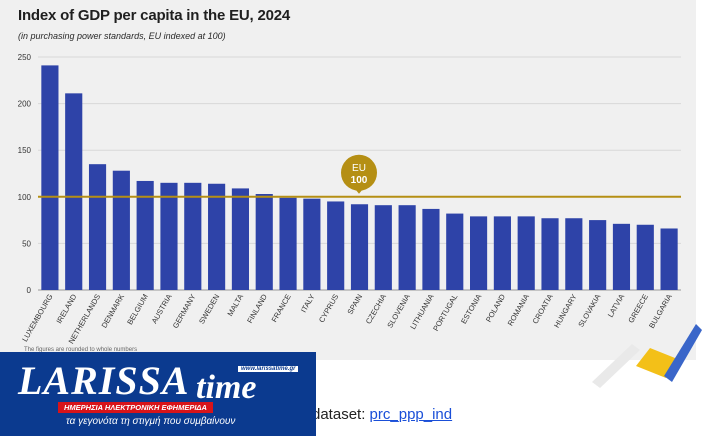  I want to click on bar-luxembourg, so click(50, 177).